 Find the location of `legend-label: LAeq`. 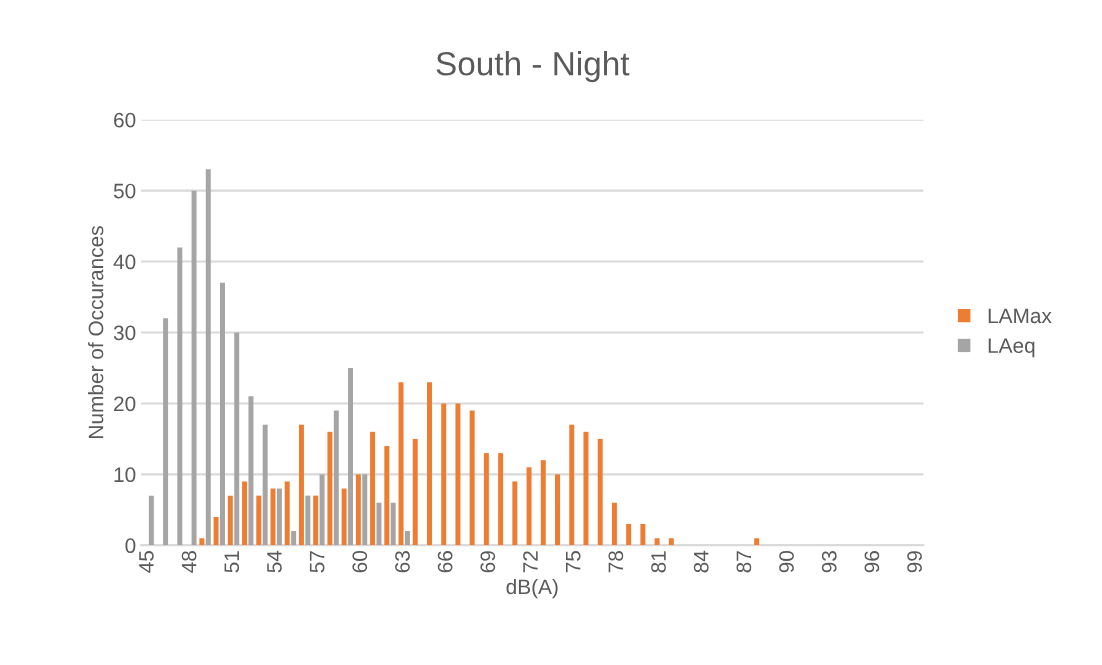

legend-label: LAeq is located at coordinates (1011, 348).